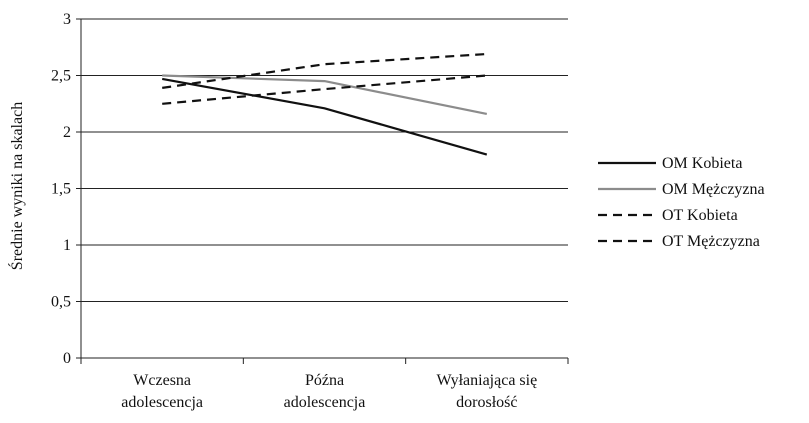  I want to click on legend-label: OM Mężczyzna, so click(713, 189).